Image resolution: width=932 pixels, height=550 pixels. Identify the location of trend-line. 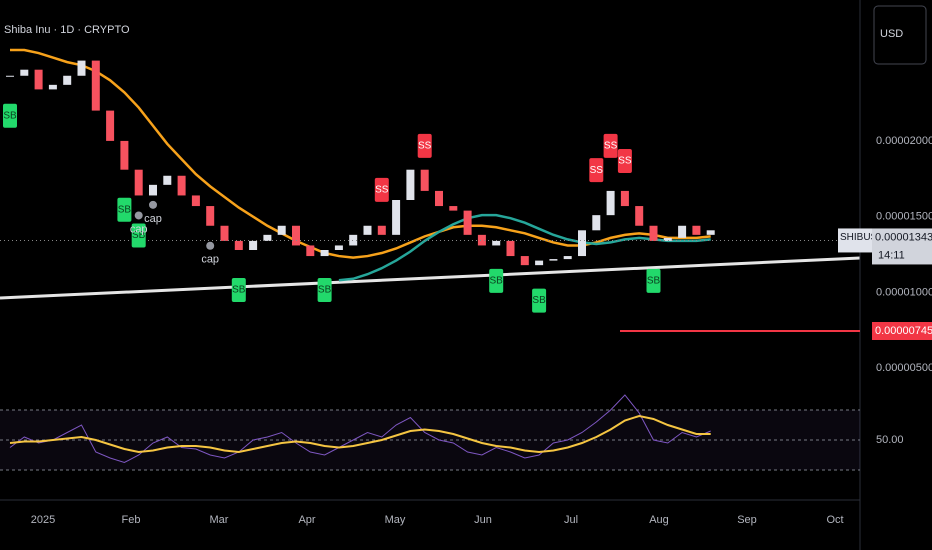
(430, 278).